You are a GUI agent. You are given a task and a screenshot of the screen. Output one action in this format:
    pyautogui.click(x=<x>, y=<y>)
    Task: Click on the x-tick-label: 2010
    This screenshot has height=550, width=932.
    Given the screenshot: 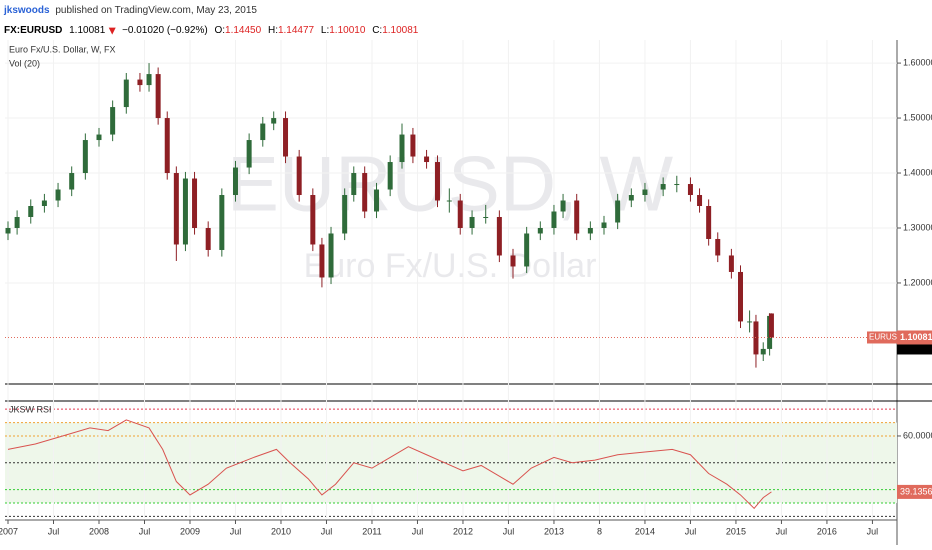 What is the action you would take?
    pyautogui.click(x=281, y=531)
    